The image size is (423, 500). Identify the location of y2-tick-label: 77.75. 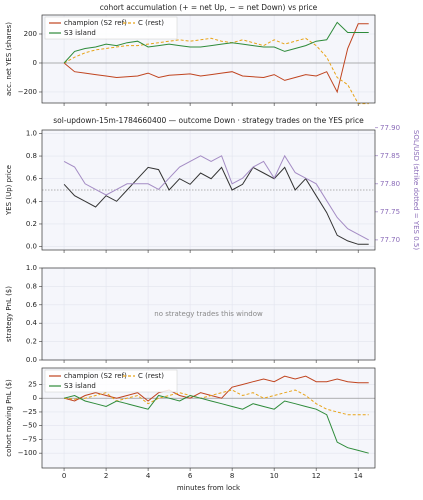
(390, 212).